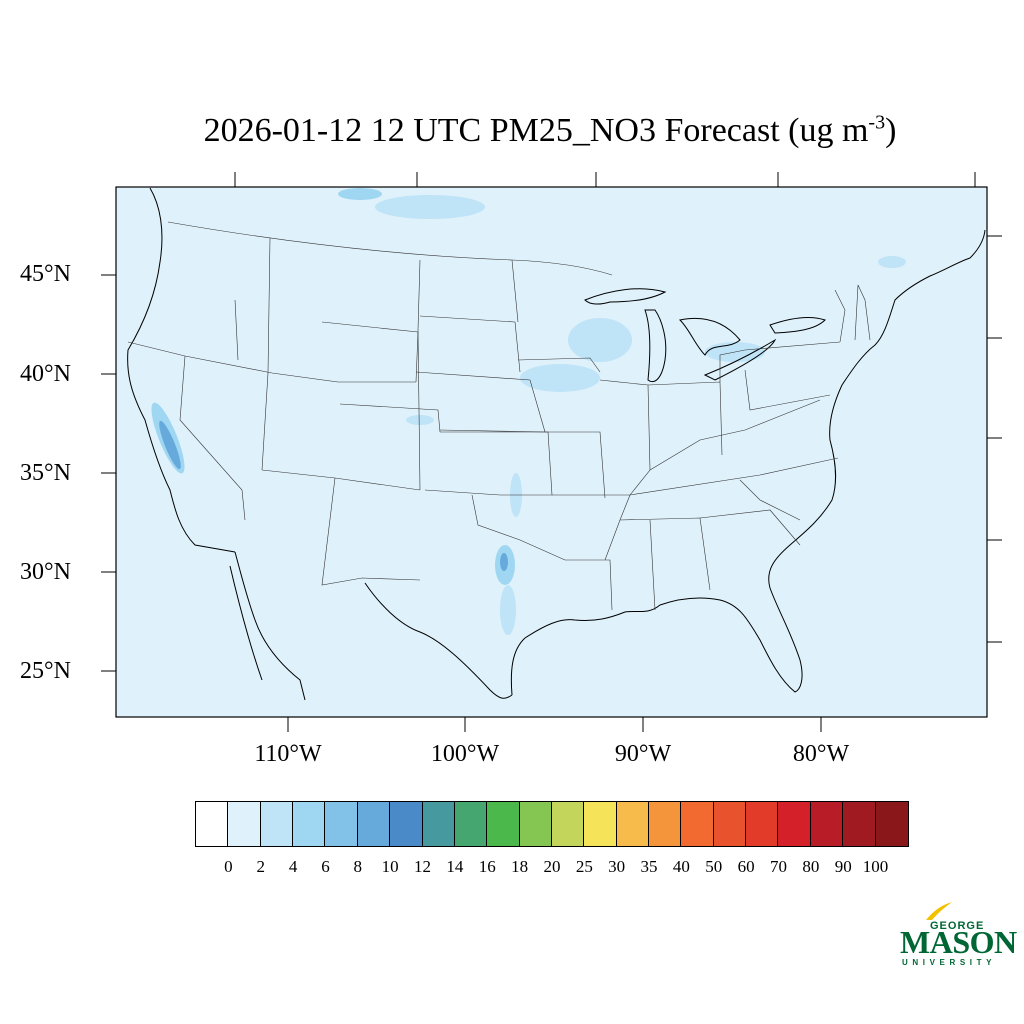 The image size is (1024, 1024). What do you see at coordinates (170, 445) in the screenshot?
I see `shade-california-core` at bounding box center [170, 445].